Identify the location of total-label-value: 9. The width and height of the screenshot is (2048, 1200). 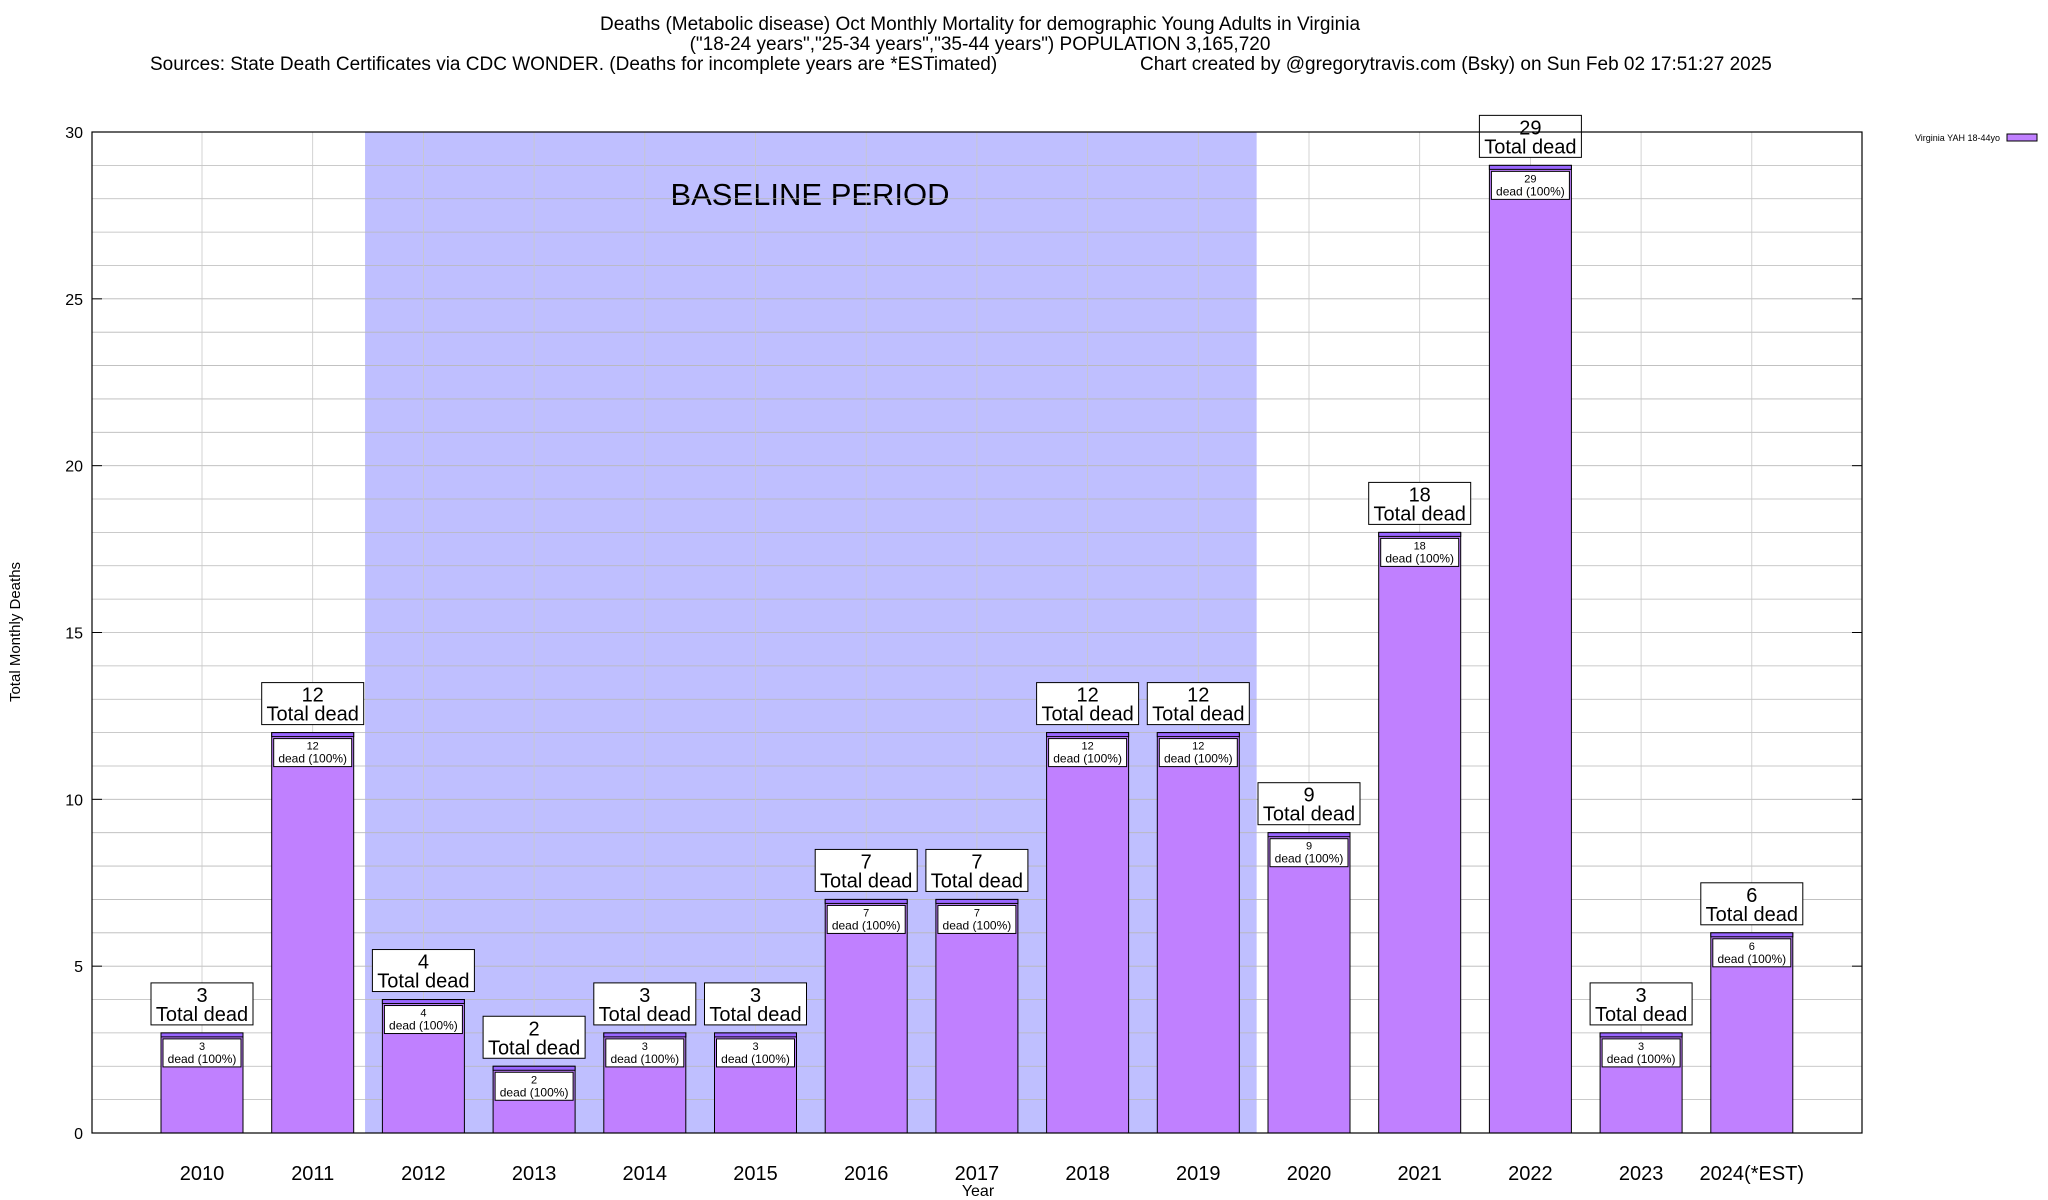
(1308, 796).